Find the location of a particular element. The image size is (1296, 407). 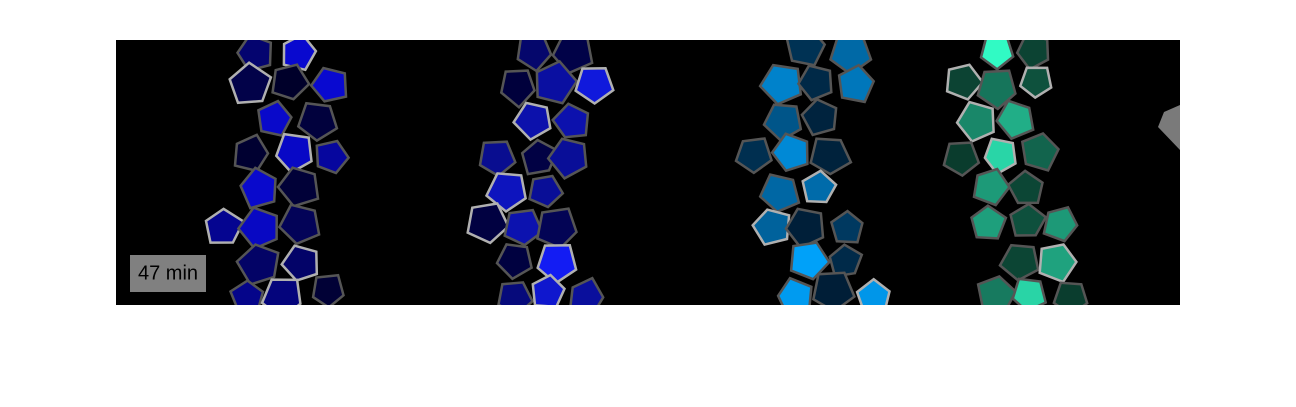

time-label: 47 min is located at coordinates (168, 273).